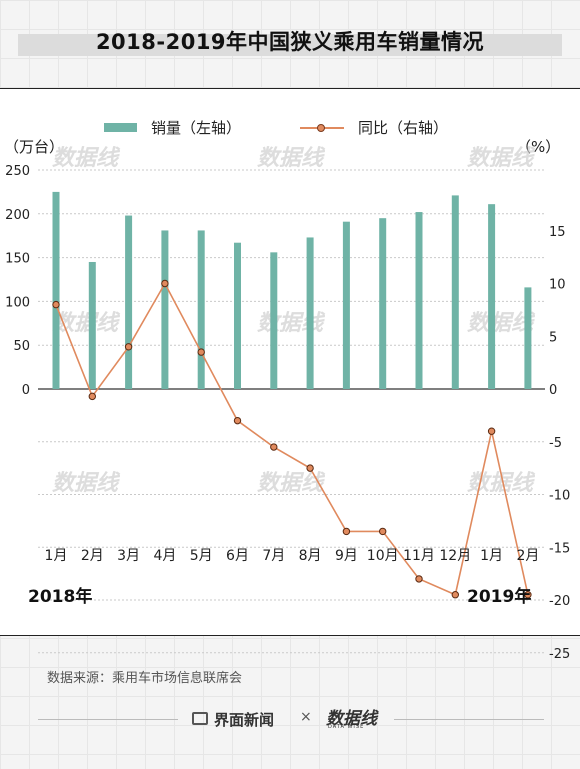  What do you see at coordinates (290, 719) in the screenshot?
I see `footer: 界面新闻 × 数据线 DATA WISE` at bounding box center [290, 719].